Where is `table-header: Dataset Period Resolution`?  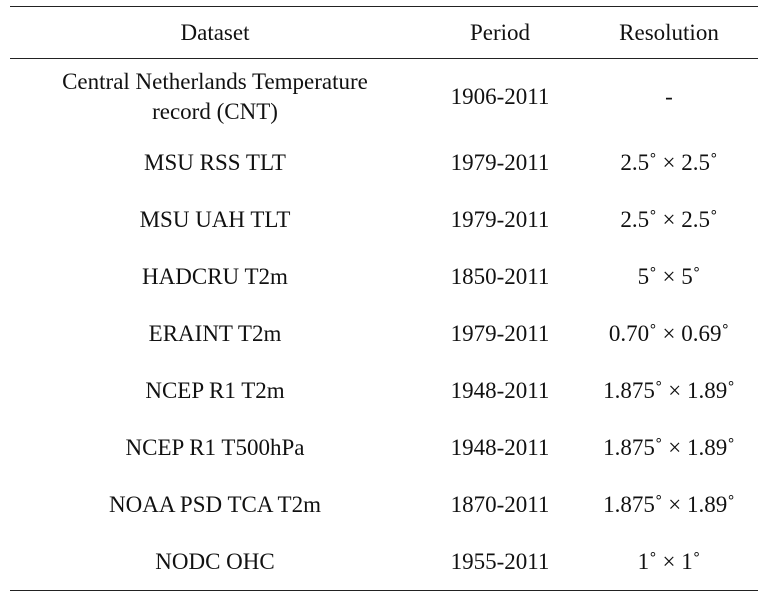 table-header: Dataset Period Resolution is located at coordinates (384, 32).